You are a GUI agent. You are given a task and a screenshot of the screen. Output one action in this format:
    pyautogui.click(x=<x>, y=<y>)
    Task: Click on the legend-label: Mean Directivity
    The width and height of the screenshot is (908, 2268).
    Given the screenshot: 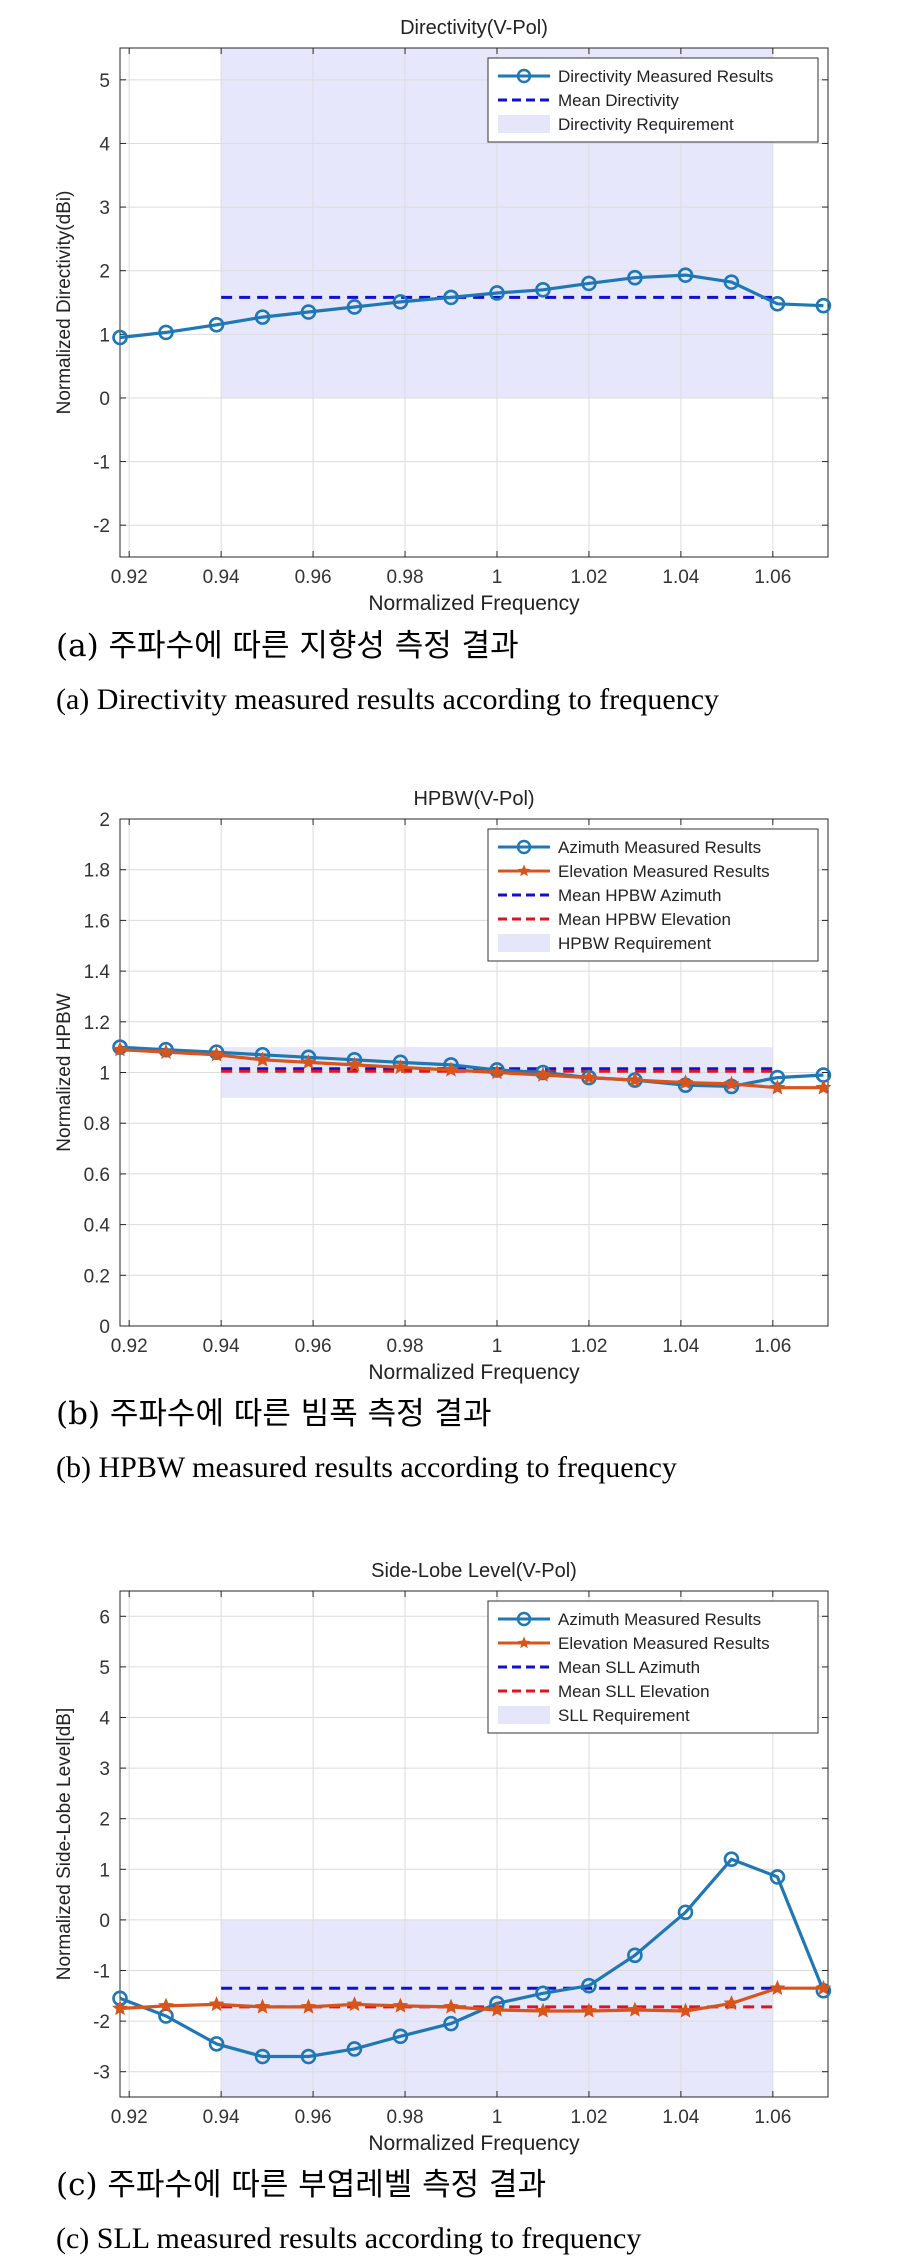 What is the action you would take?
    pyautogui.click(x=618, y=100)
    